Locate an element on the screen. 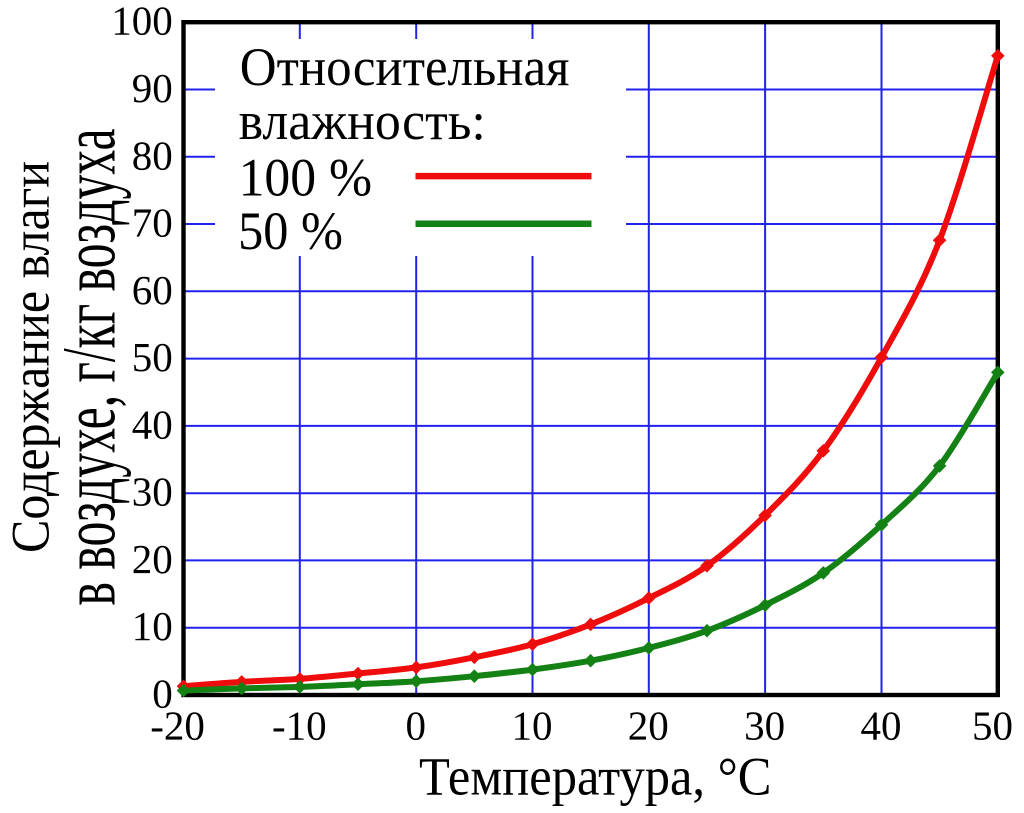 Image resolution: width=1024 pixels, height=813 pixels. svg-text: Содержание влаги is located at coordinates (30, 357).